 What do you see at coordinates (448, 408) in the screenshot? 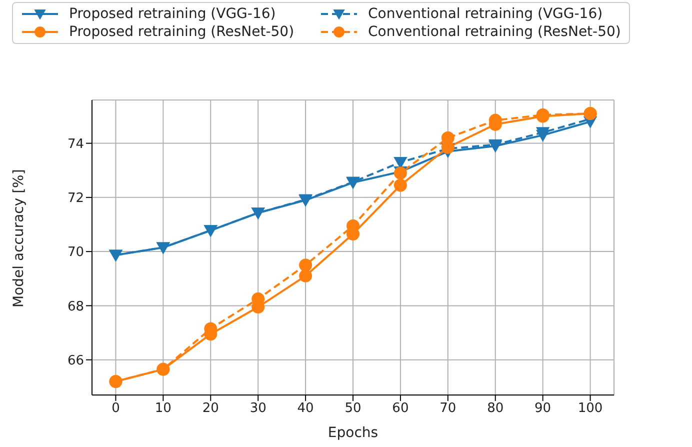
I see `x-tick-label: 70` at bounding box center [448, 408].